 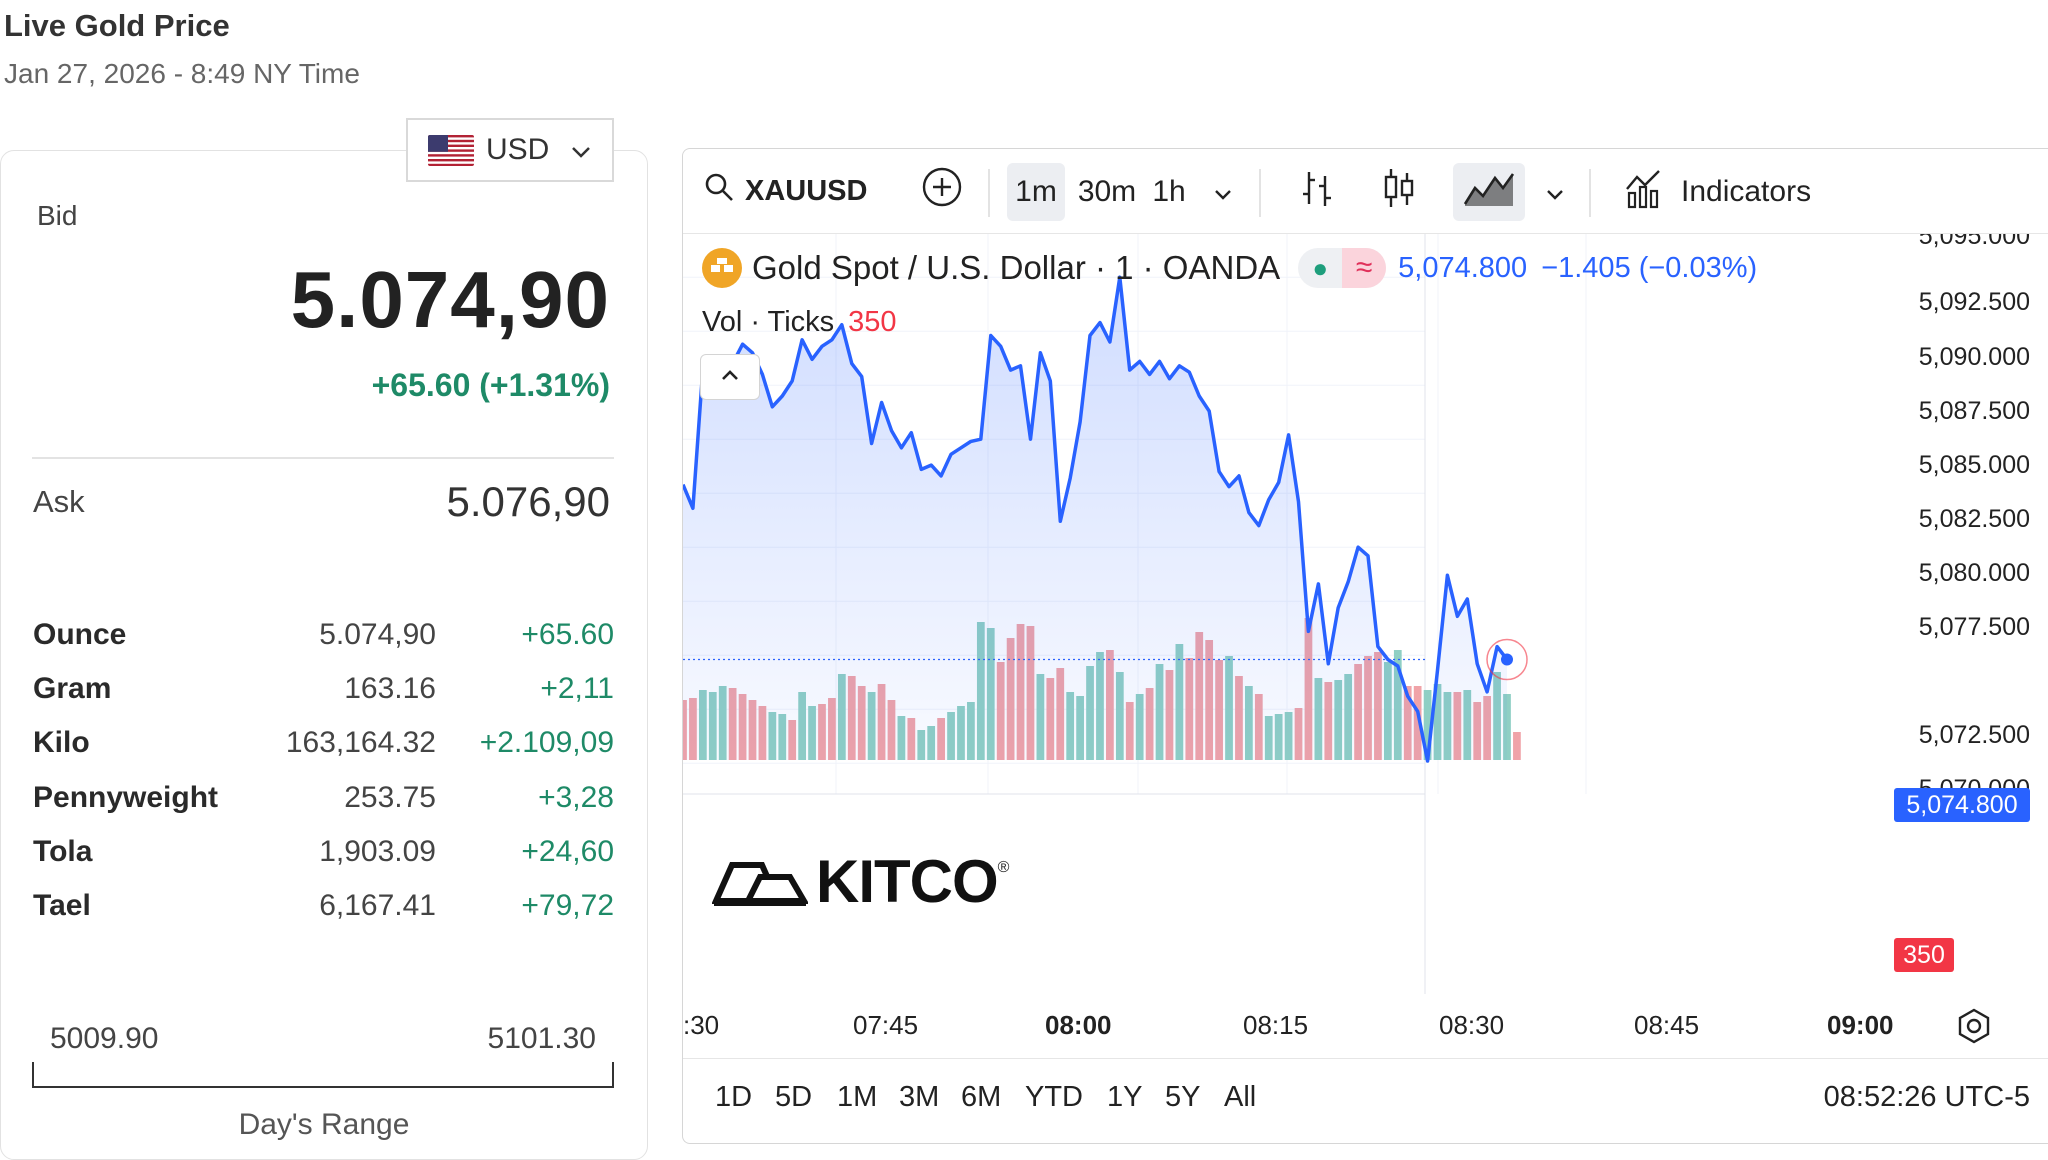 I want to click on interval-30m: 30m, so click(x=1107, y=191).